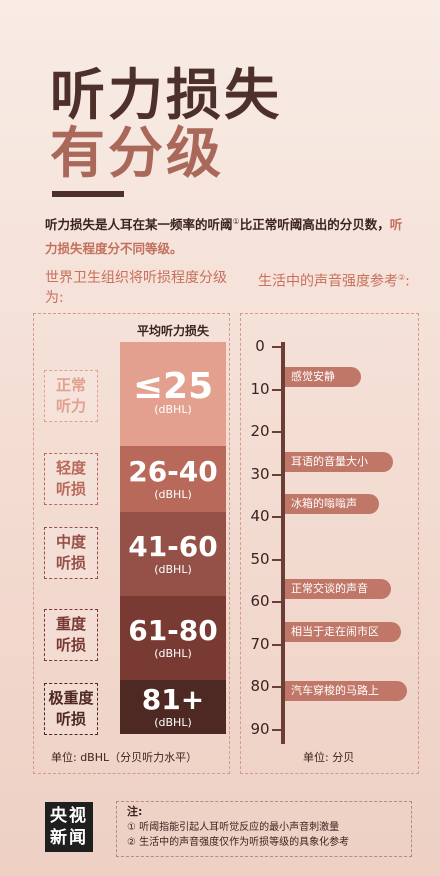 The width and height of the screenshot is (440, 876). Describe the element at coordinates (233, 827) in the screenshot. I see `note-item: ① 听阈指能引起人耳听觉反应的最小声音刺激量` at that location.